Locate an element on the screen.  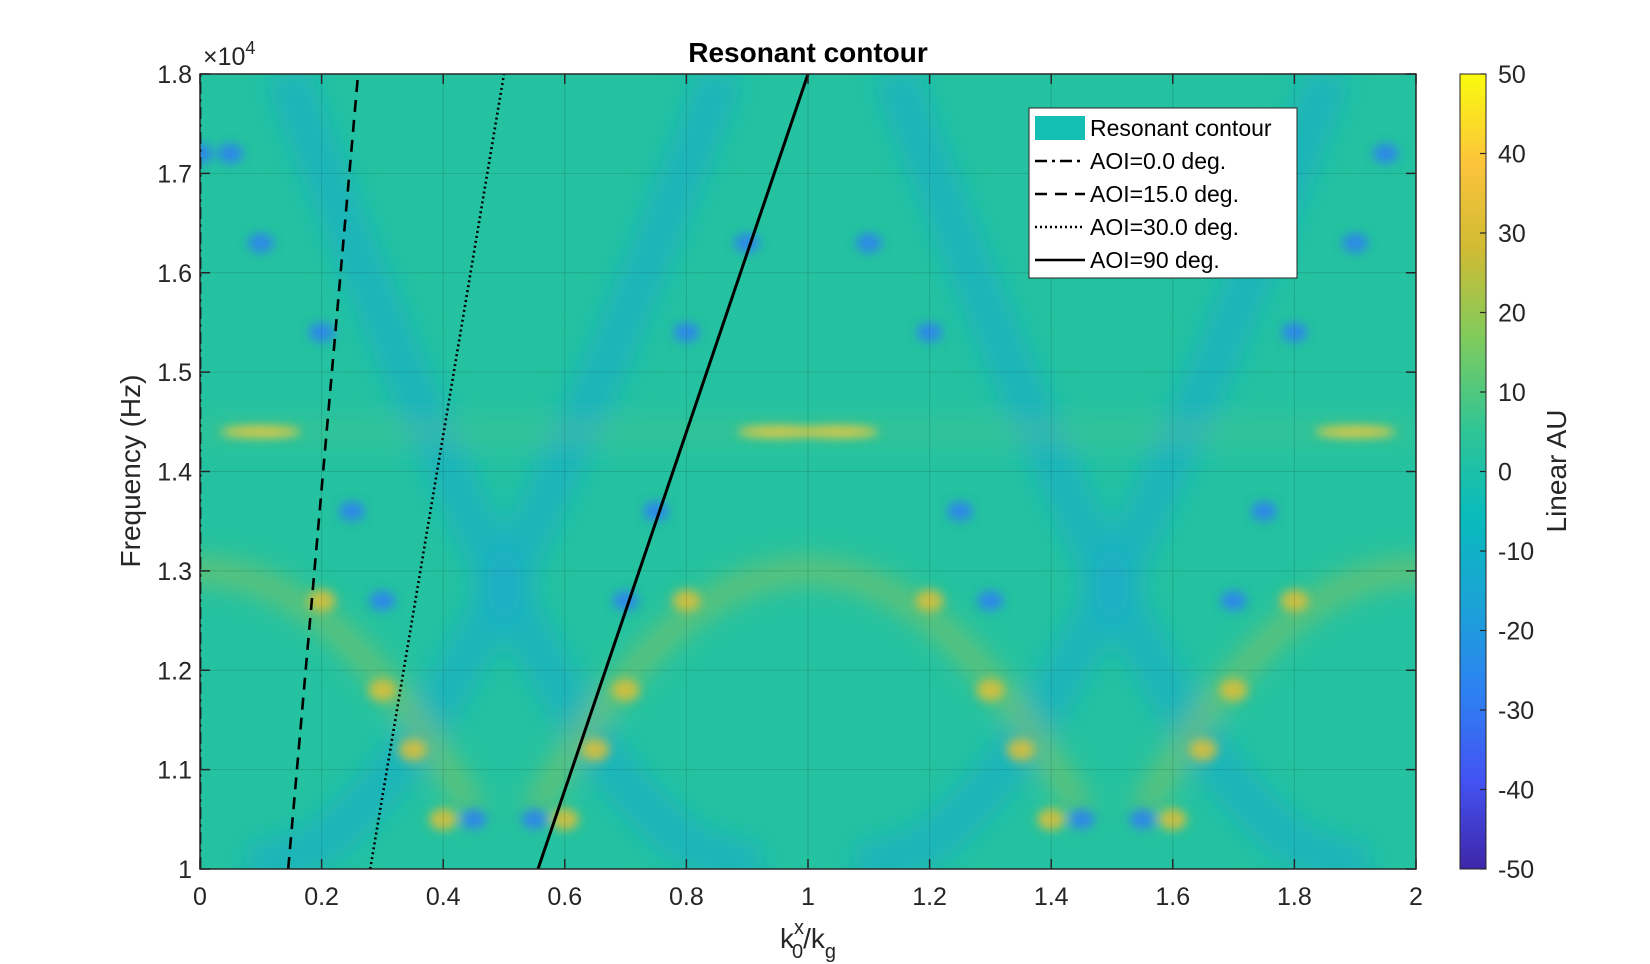
x-tick-label: 1.4 is located at coordinates (1051, 897).